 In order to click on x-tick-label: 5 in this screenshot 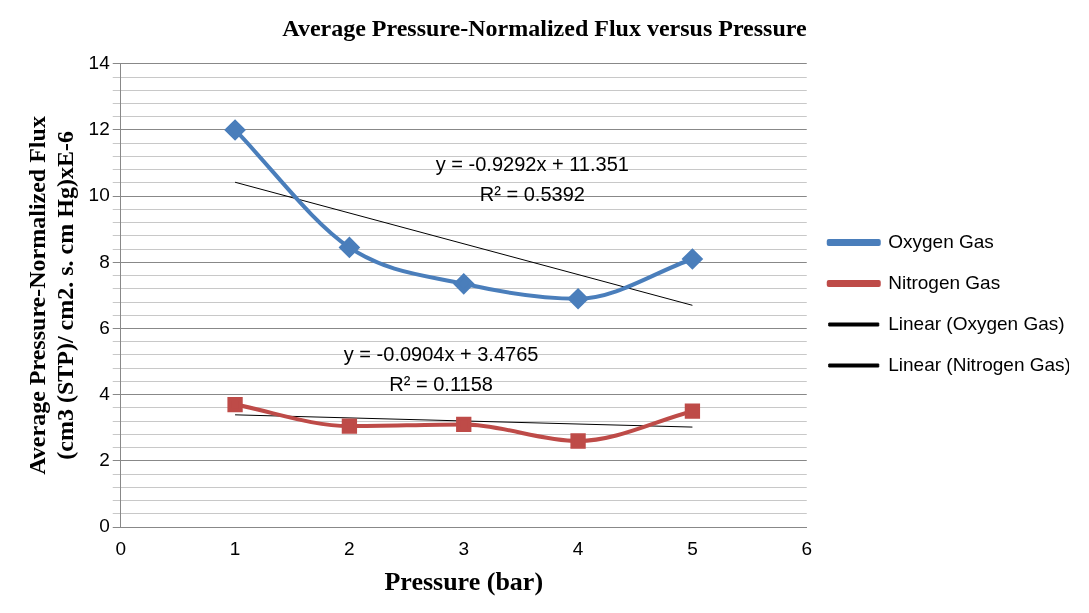, I will do `click(692, 548)`.